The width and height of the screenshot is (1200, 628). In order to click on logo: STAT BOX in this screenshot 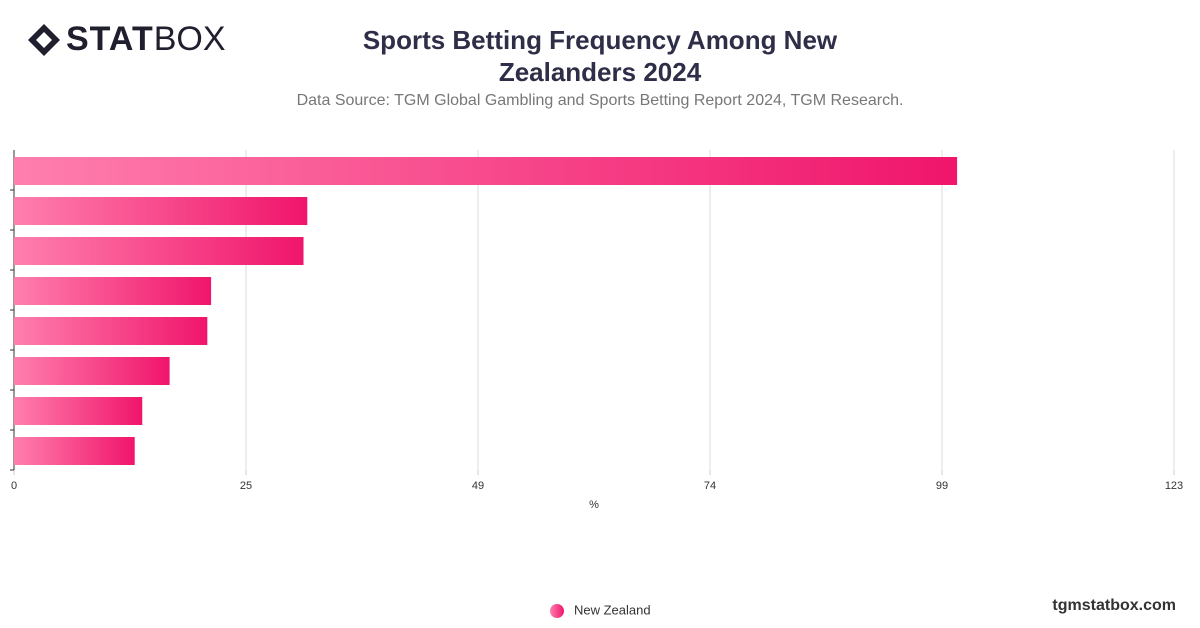, I will do `click(126, 39)`.